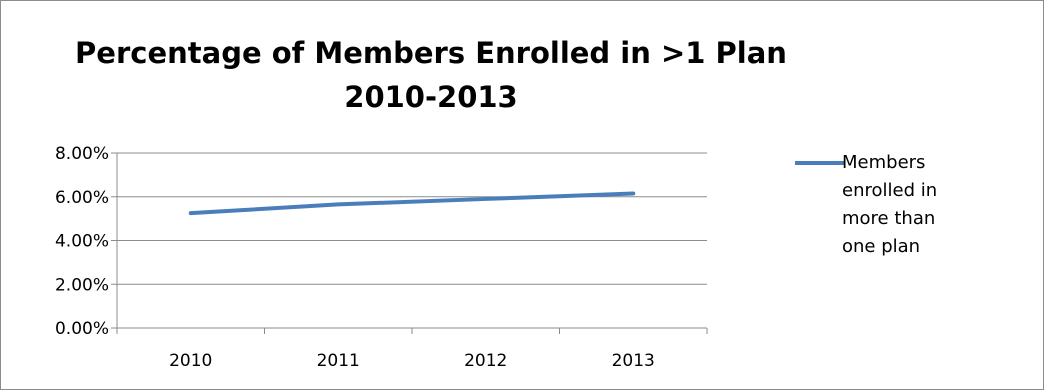  What do you see at coordinates (82, 329) in the screenshot?
I see `y-tick-label: 0.00%` at bounding box center [82, 329].